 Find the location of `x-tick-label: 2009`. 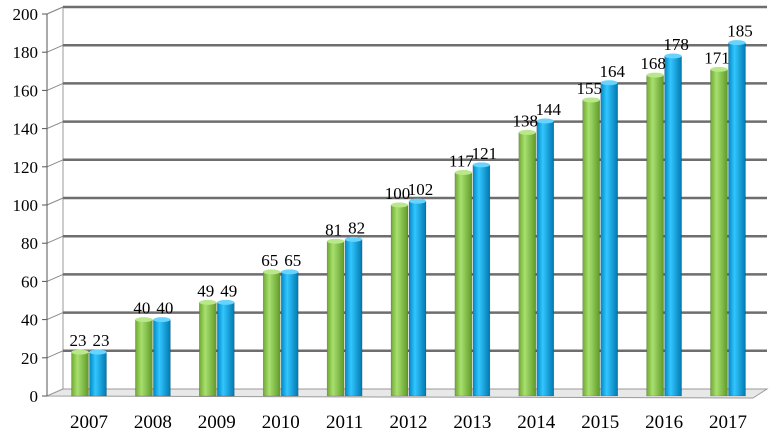

x-tick-label: 2009 is located at coordinates (217, 422).